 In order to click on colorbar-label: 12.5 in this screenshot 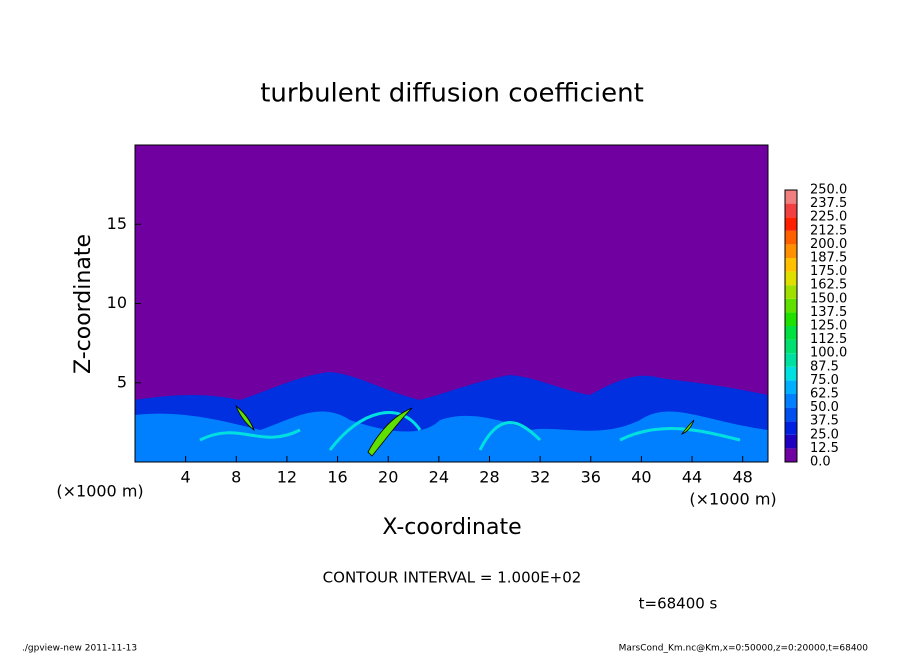, I will do `click(824, 448)`.